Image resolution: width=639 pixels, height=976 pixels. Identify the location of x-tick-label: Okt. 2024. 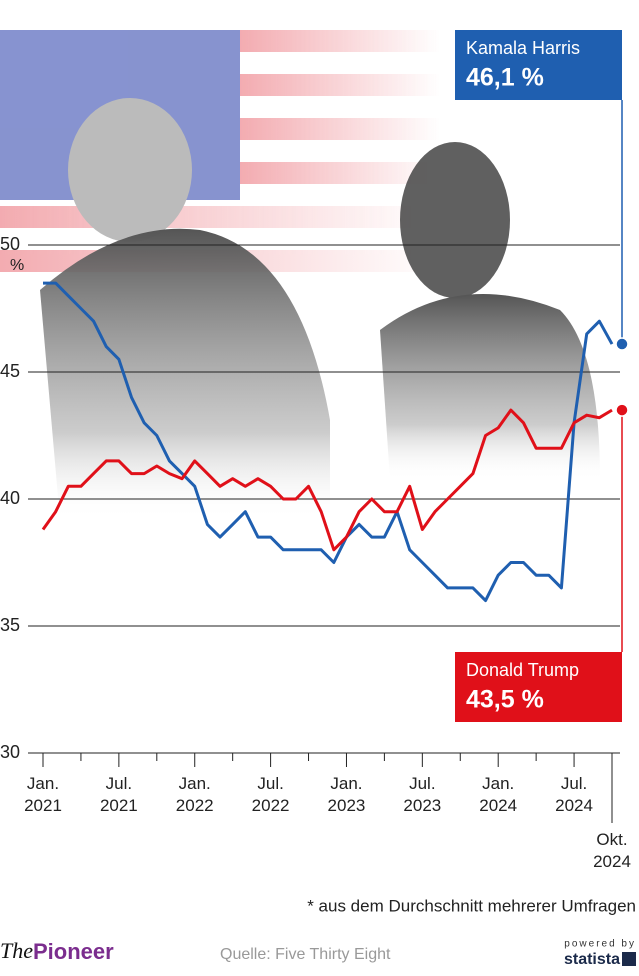
(612, 850).